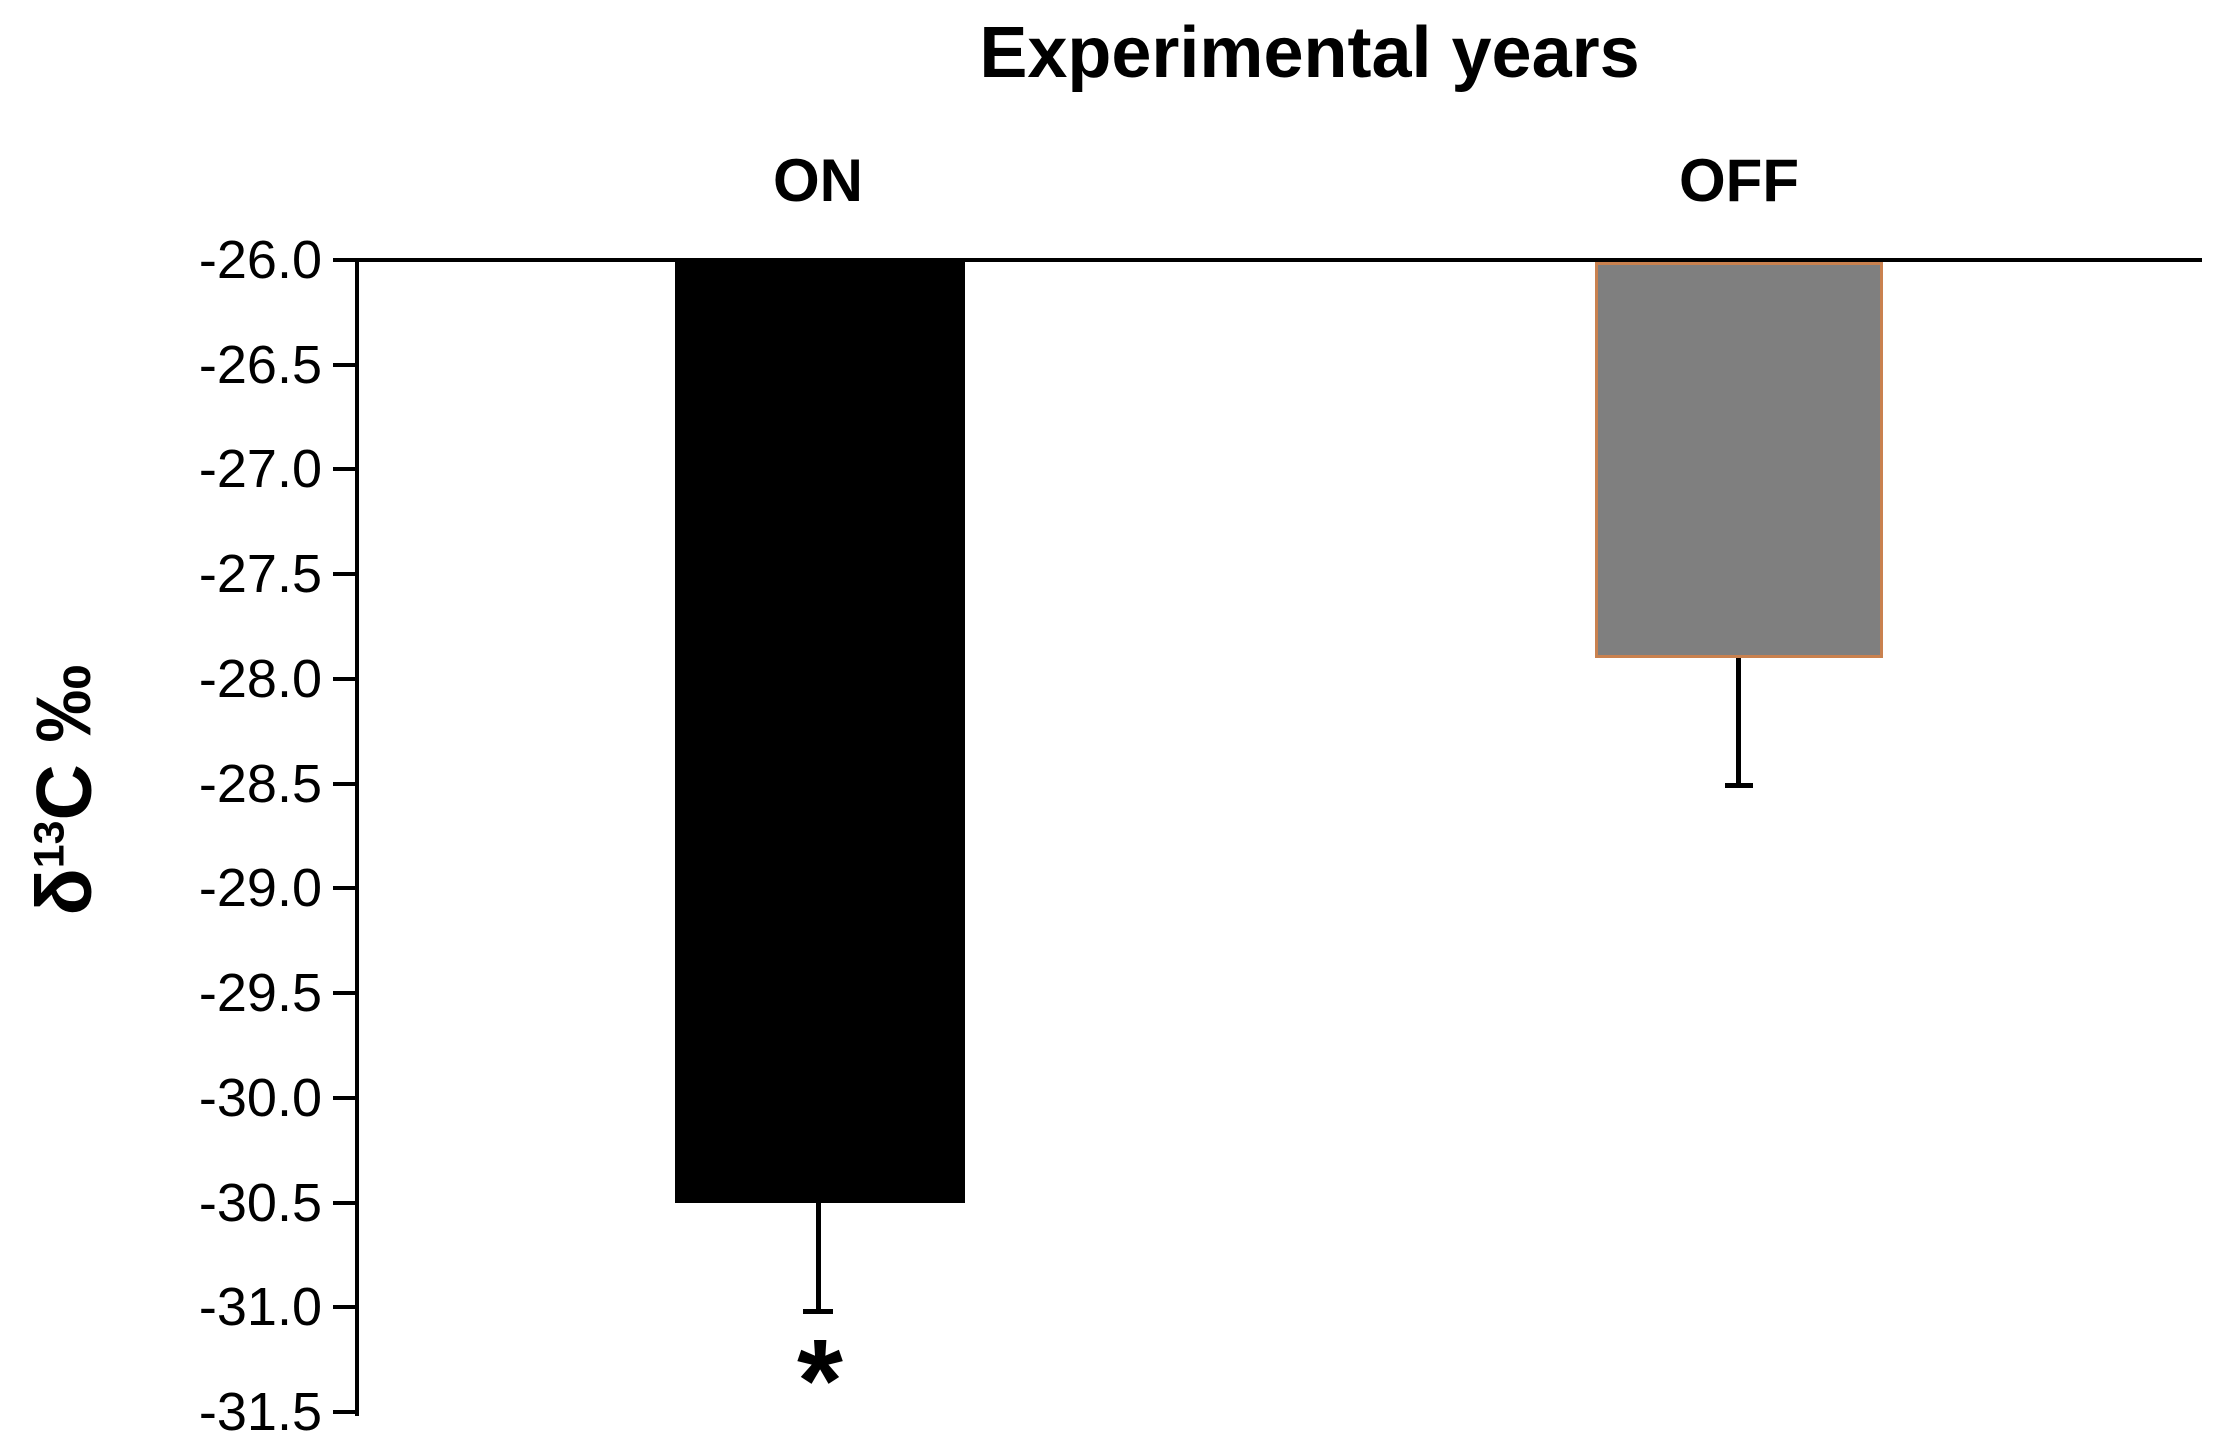  What do you see at coordinates (260, 1307) in the screenshot?
I see `y-tick-label: -31.0` at bounding box center [260, 1307].